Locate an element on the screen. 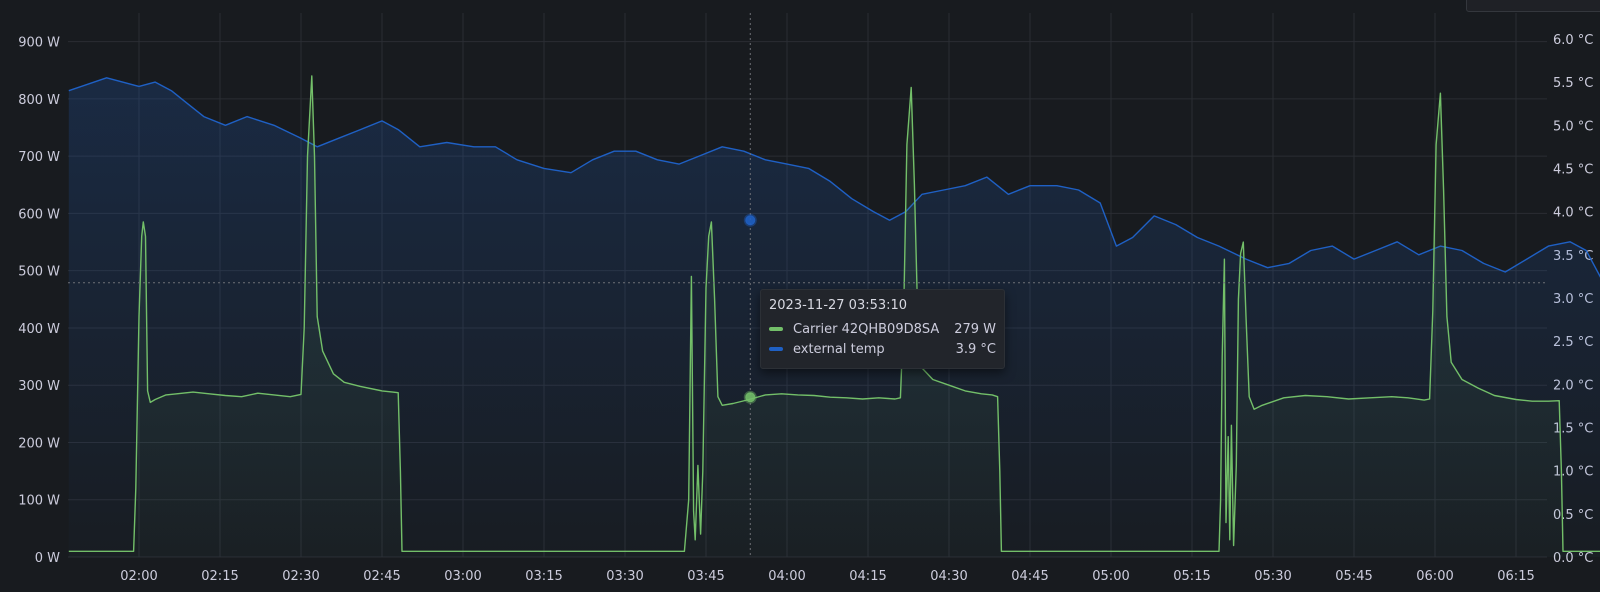  y-left-tick-label: 900 W is located at coordinates (39, 43).